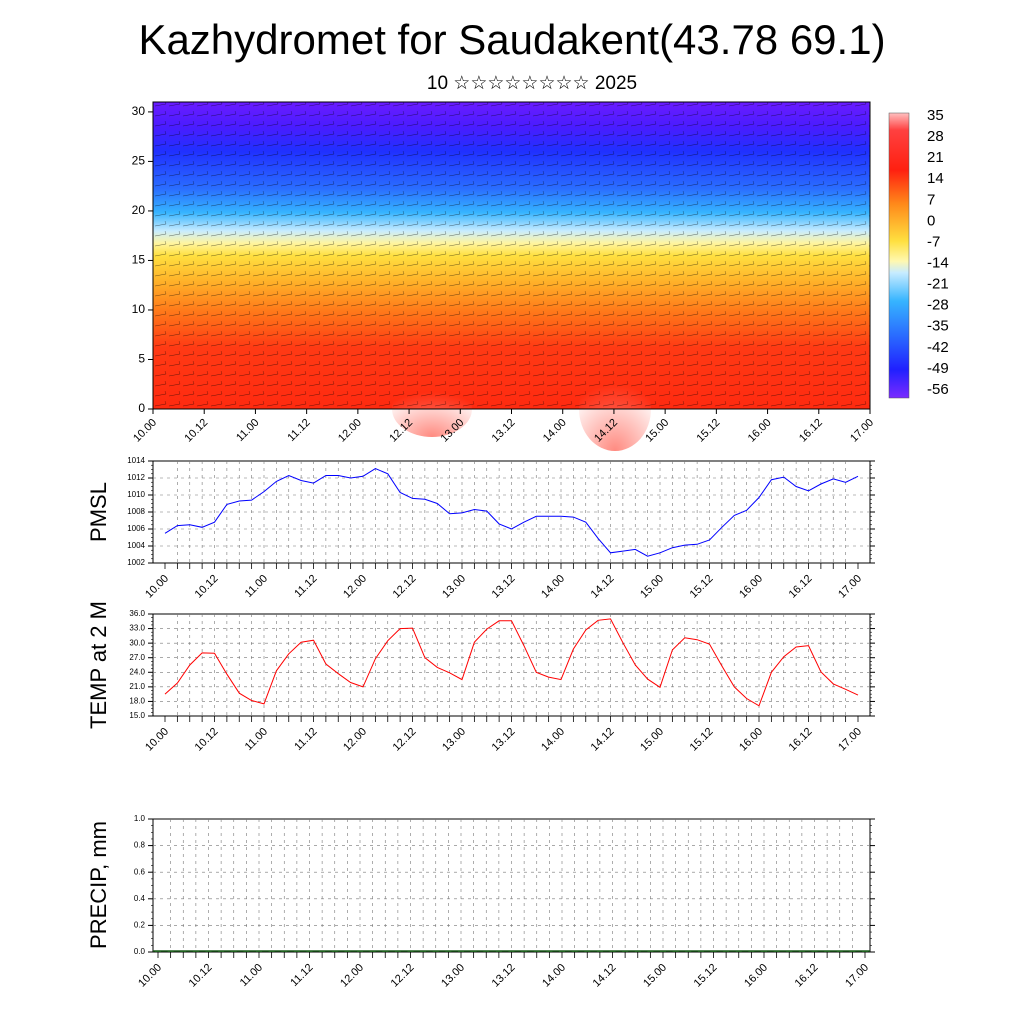 Image resolution: width=1024 pixels, height=1024 pixels. What do you see at coordinates (98, 512) in the screenshot?
I see `pmsl-ylabel: PMSL` at bounding box center [98, 512].